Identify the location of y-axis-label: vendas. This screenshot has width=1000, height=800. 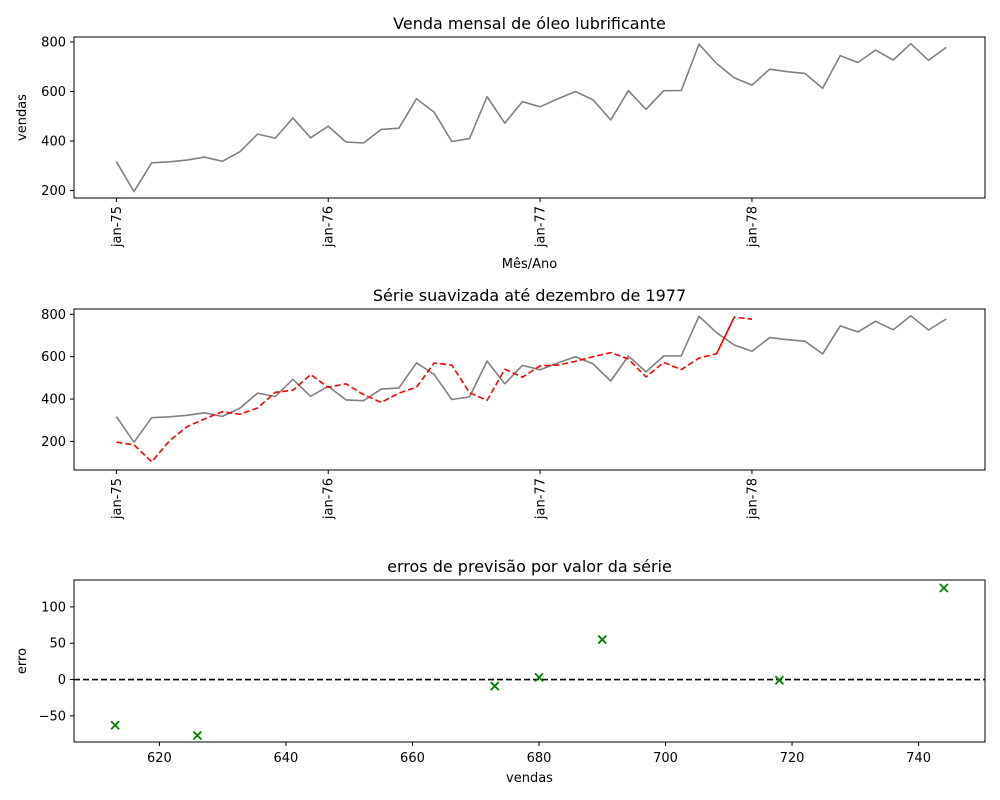
(22, 117).